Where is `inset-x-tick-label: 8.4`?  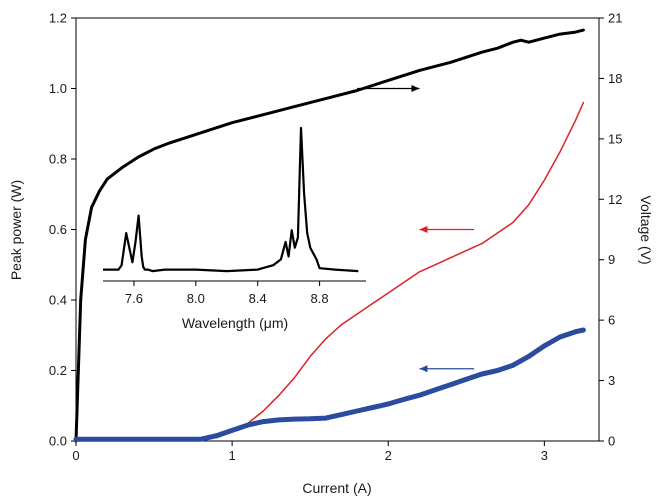
inset-x-tick-label: 8.4 is located at coordinates (258, 298).